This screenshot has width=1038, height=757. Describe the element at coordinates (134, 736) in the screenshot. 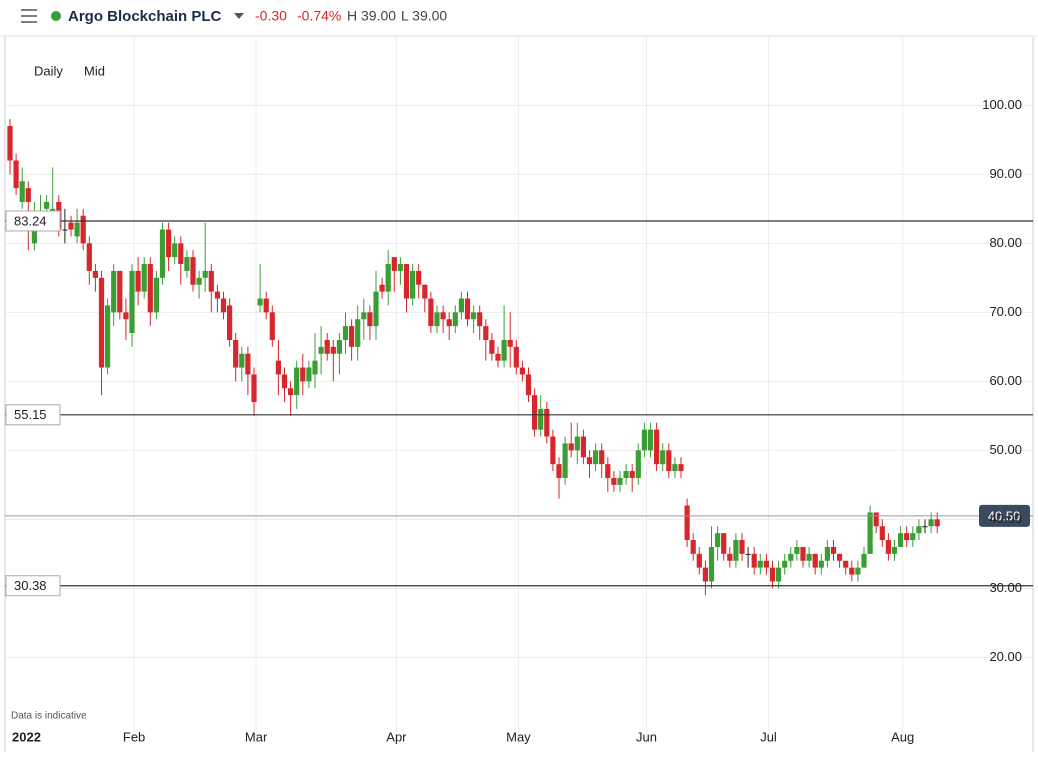

I see `x-tick-label: Feb` at that location.